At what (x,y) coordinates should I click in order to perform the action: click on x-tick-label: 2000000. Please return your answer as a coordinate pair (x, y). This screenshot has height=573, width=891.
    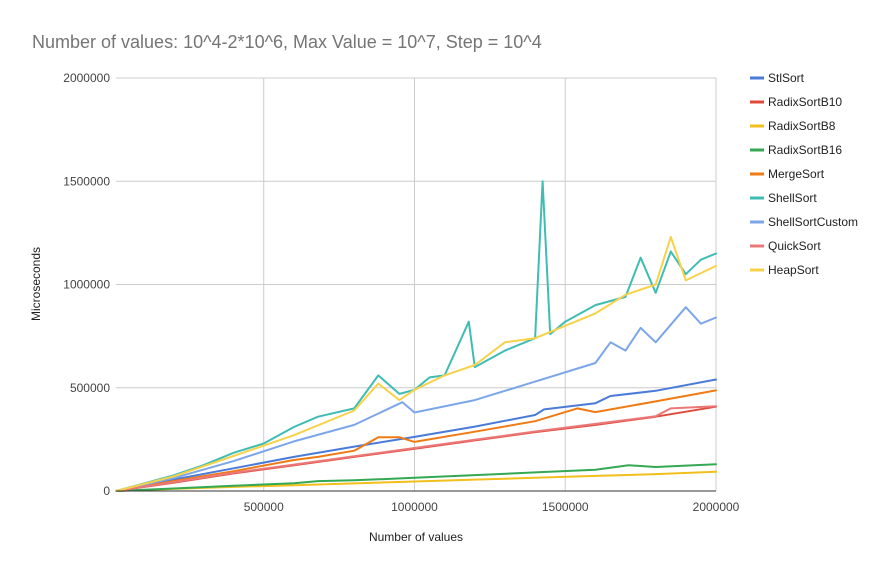
    Looking at the image, I should click on (716, 507).